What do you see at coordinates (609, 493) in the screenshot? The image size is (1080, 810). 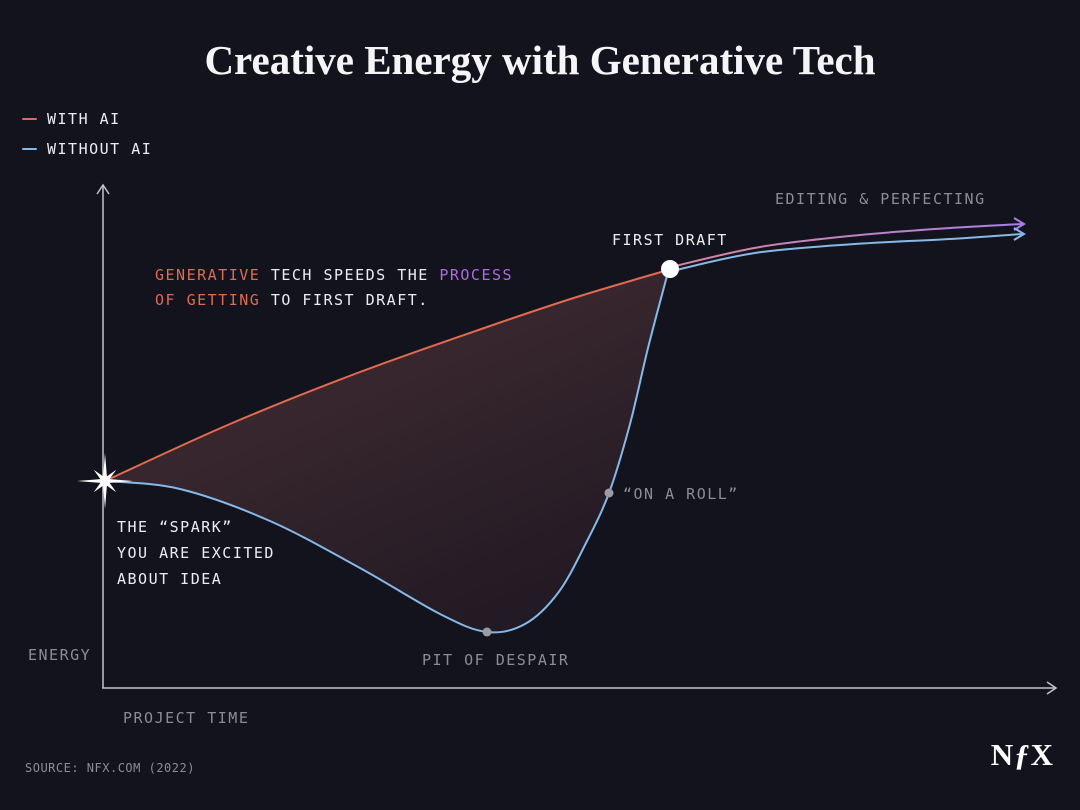 I see `on-a-roll-dot` at bounding box center [609, 493].